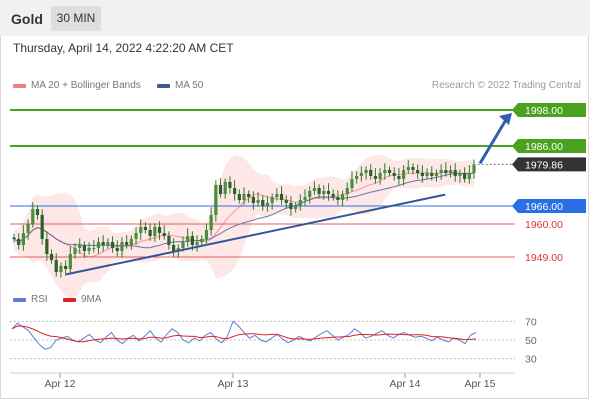  What do you see at coordinates (255, 234) in the screenshot?
I see `uptrend-line` at bounding box center [255, 234].